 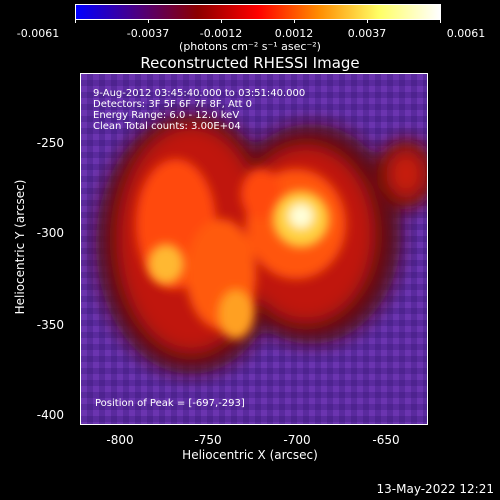 What do you see at coordinates (173, 104) in the screenshot?
I see `info-detectors: Detectors: 3F 5F 6F 7F 8F, Att 0` at bounding box center [173, 104].